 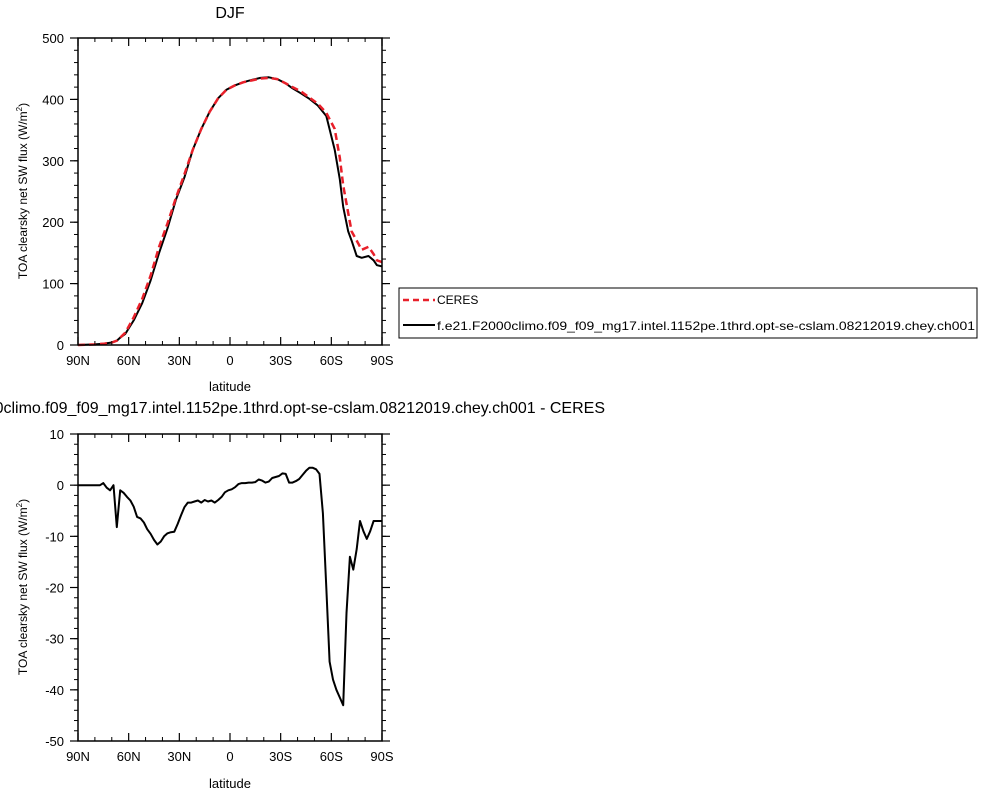 I want to click on y-tick-label: 100, so click(x=53, y=284).